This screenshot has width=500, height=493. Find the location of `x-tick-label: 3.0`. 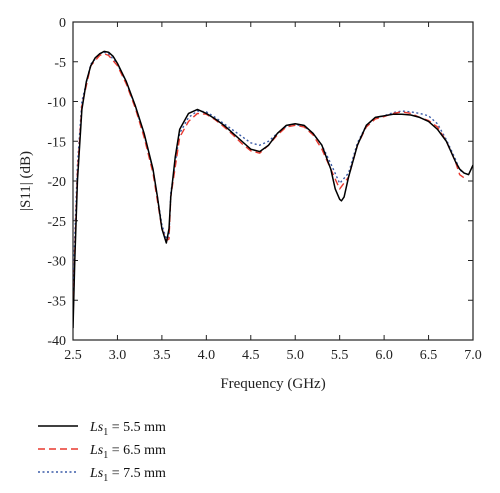

x-tick-label: 3.0 is located at coordinates (118, 355).